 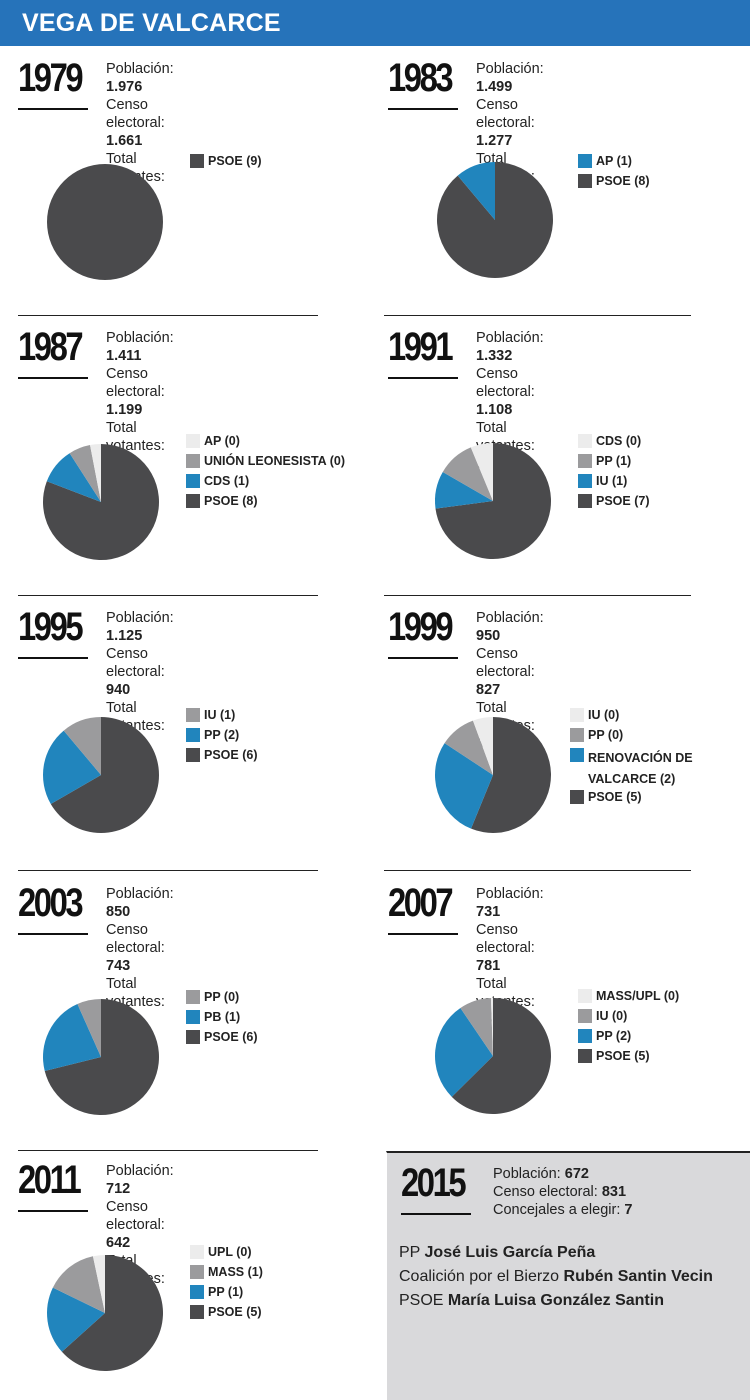 I want to click on stat-value: 1.499, so click(x=494, y=87).